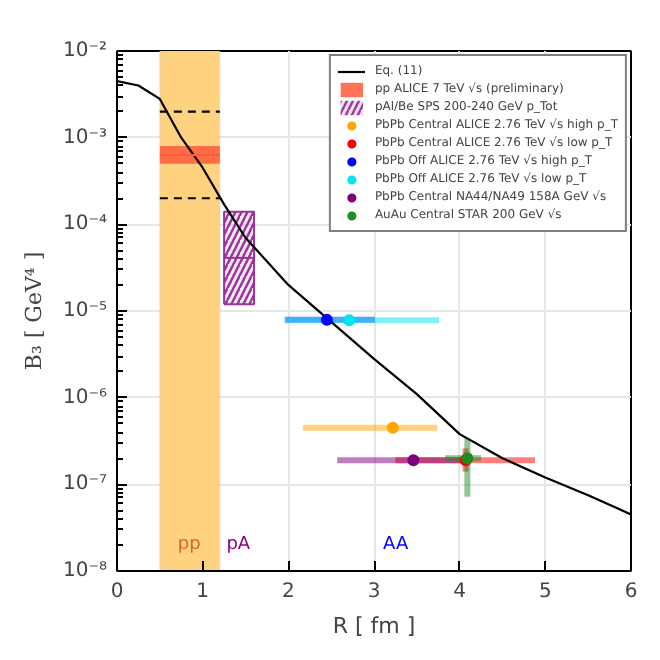 Image resolution: width=660 pixels, height=660 pixels. Describe the element at coordinates (545, 592) in the screenshot. I see `x-tick-label: 5` at that location.